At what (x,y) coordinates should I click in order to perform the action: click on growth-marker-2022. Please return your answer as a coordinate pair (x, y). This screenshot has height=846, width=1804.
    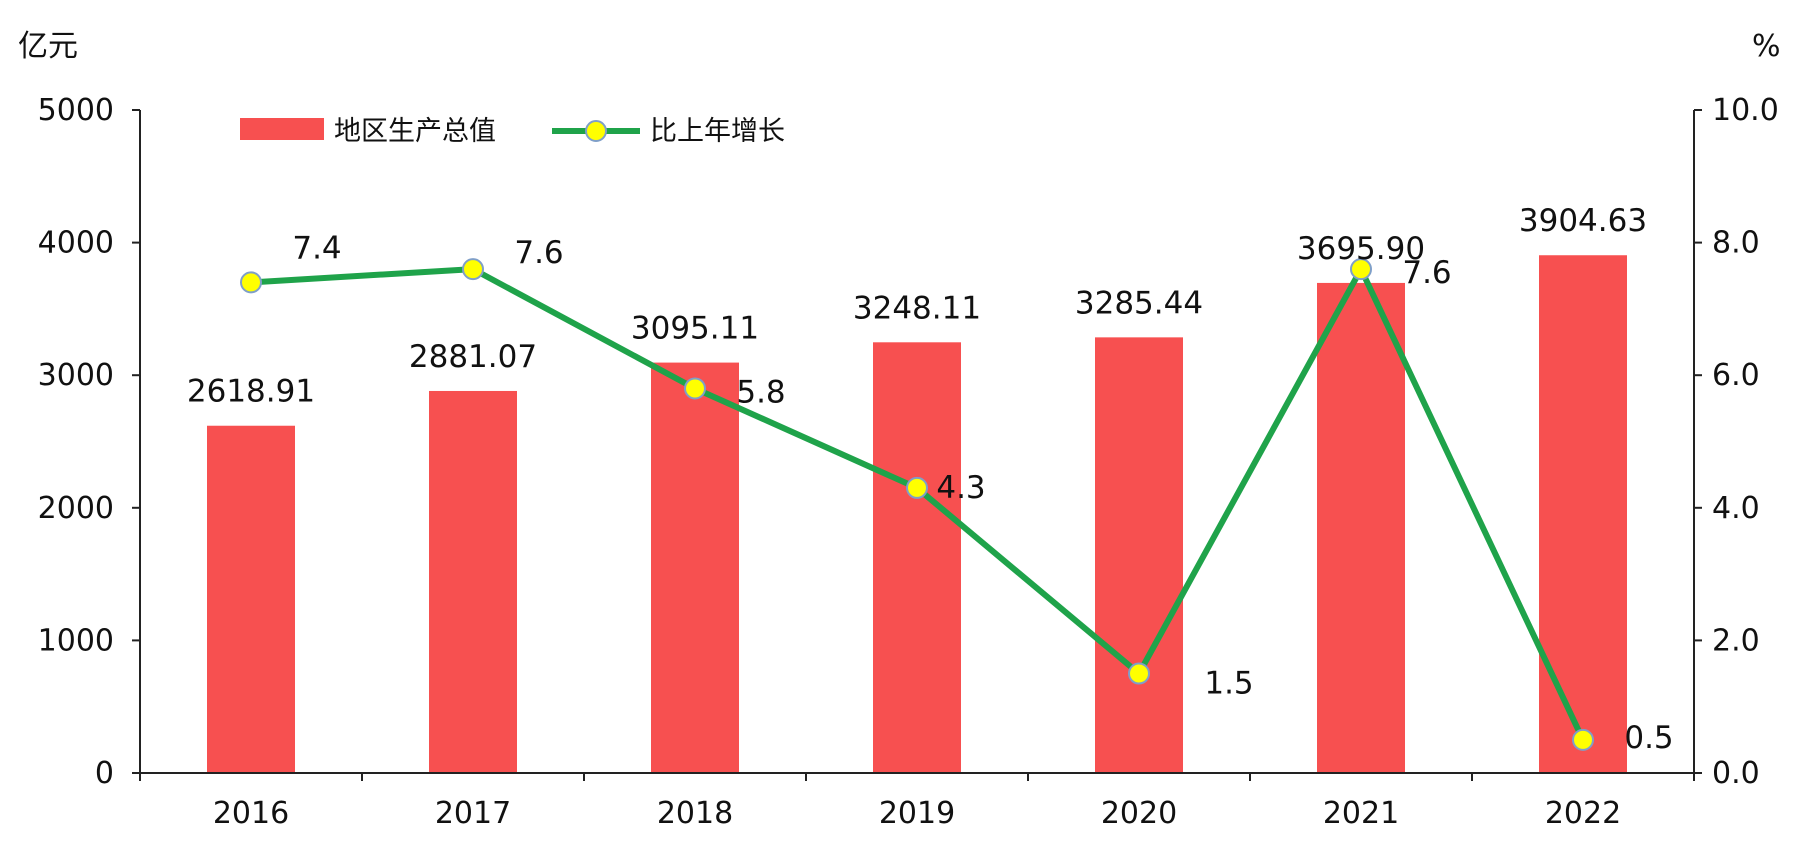
    Looking at the image, I should click on (1583, 739).